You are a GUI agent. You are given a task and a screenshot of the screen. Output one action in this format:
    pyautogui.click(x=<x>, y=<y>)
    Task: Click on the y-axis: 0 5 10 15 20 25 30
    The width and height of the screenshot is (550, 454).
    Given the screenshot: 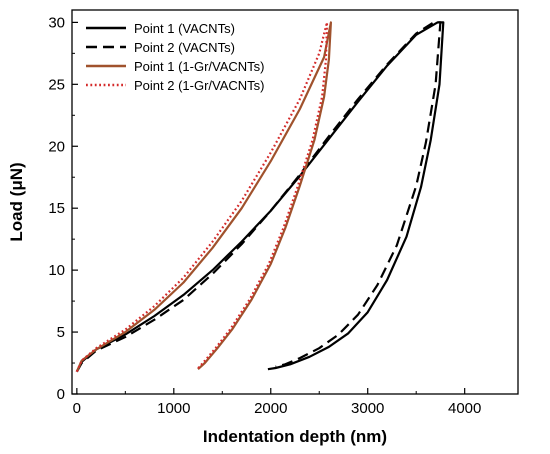 What is the action you would take?
    pyautogui.click(x=63, y=208)
    